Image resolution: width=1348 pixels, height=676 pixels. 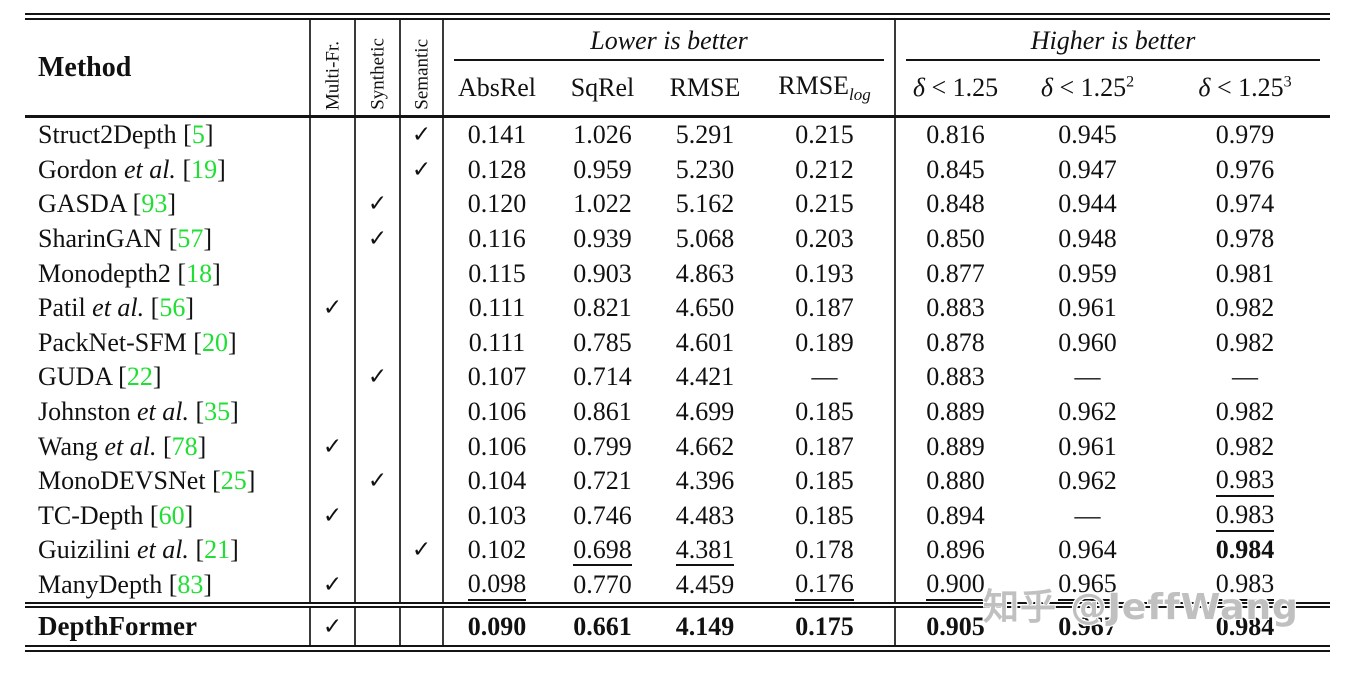 What do you see at coordinates (1087, 550) in the screenshot?
I see `metric-cell: 0.964` at bounding box center [1087, 550].